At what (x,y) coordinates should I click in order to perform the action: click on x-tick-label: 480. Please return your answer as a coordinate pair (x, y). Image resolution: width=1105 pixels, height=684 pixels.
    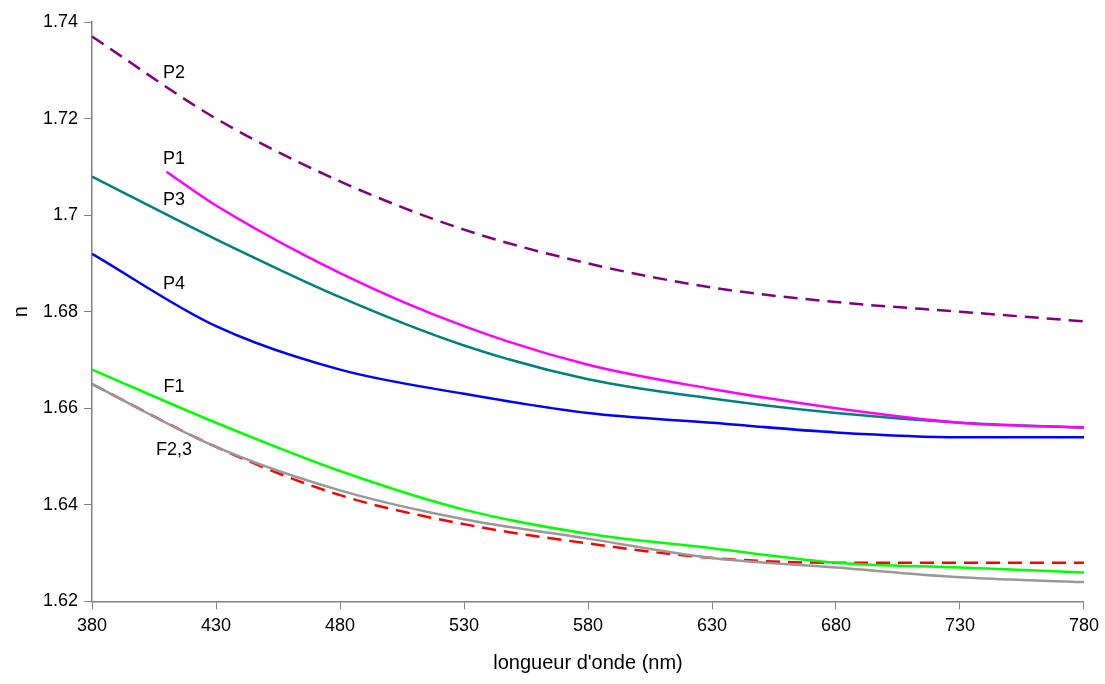
    Looking at the image, I should click on (340, 625).